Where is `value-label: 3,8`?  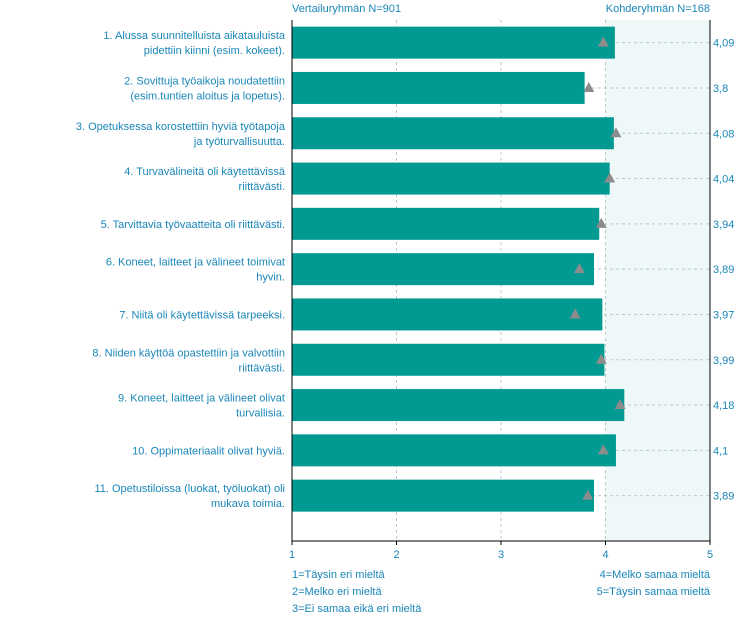 value-label: 3,8 is located at coordinates (720, 89).